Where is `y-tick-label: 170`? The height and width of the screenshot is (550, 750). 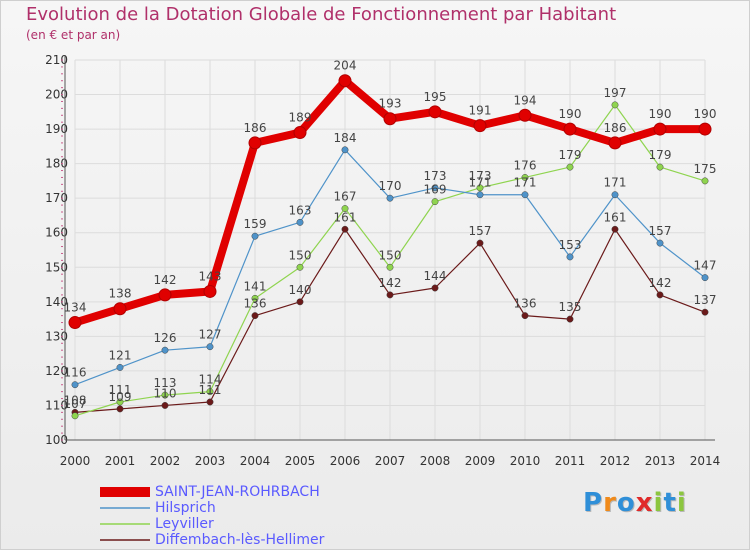 y-tick-label: 170 is located at coordinates (56, 198).